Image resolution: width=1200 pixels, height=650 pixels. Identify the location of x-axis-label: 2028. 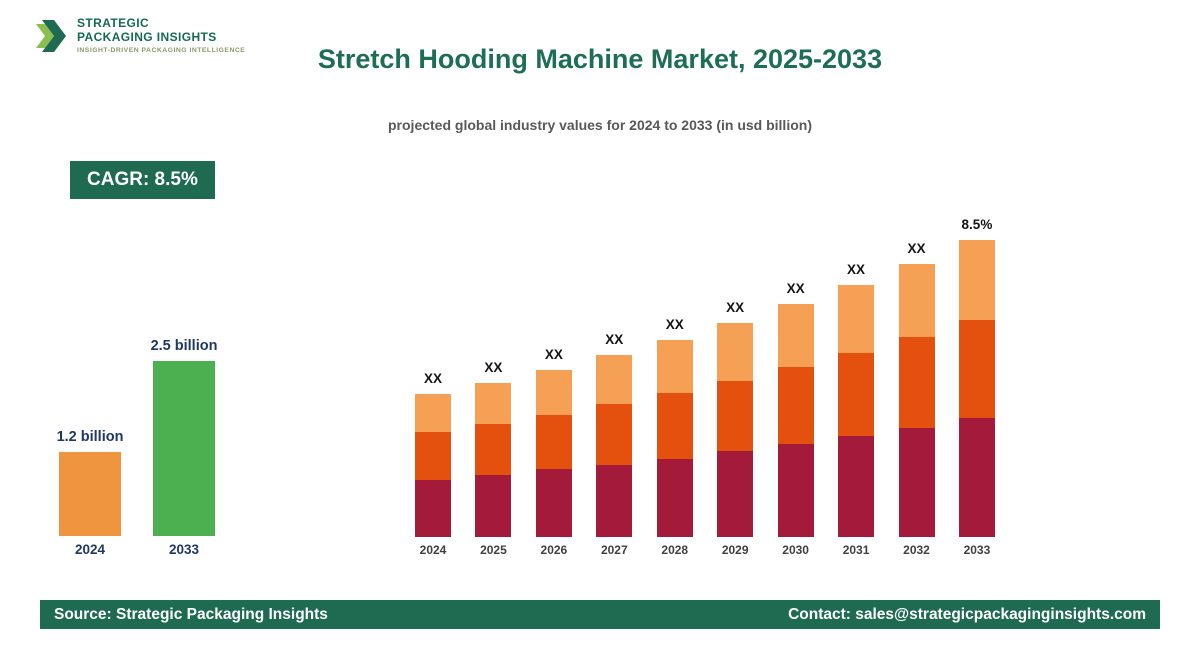
(675, 550).